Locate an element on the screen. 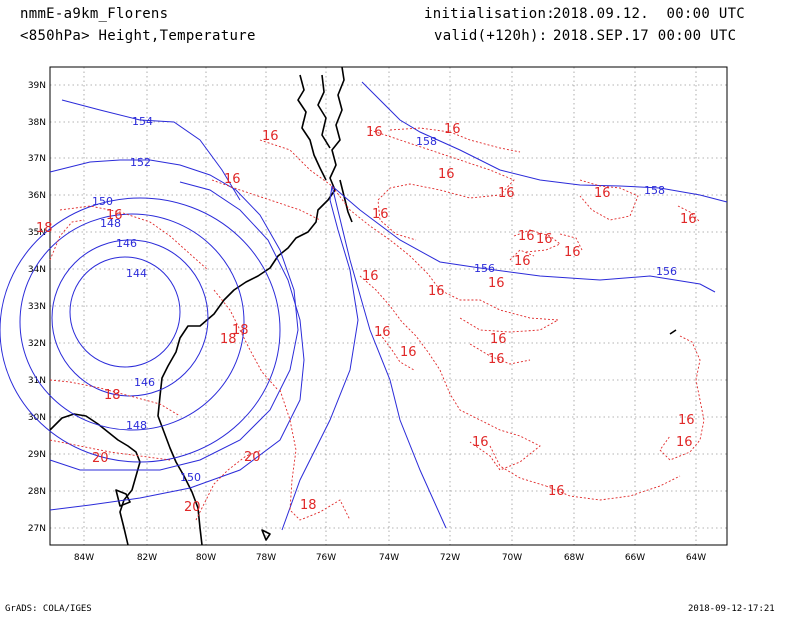  lat-label: 36N is located at coordinates (37, 196).